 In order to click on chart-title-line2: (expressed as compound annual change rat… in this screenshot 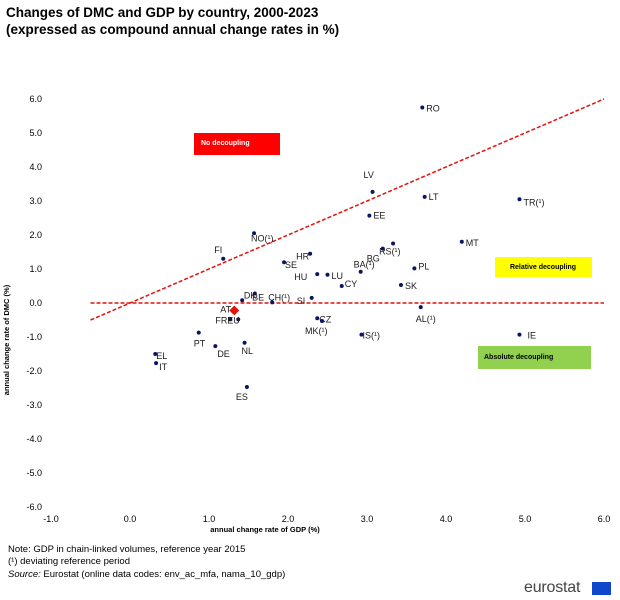, I will do `click(173, 29)`.